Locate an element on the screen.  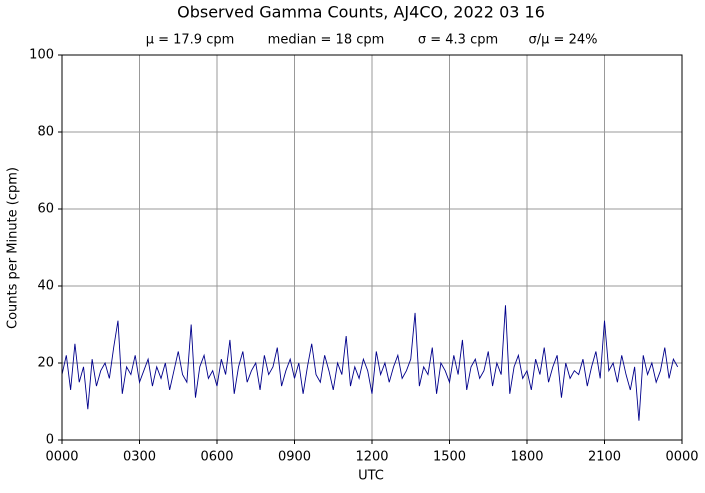
annotation: σ/μ = 24% is located at coordinates (563, 40).